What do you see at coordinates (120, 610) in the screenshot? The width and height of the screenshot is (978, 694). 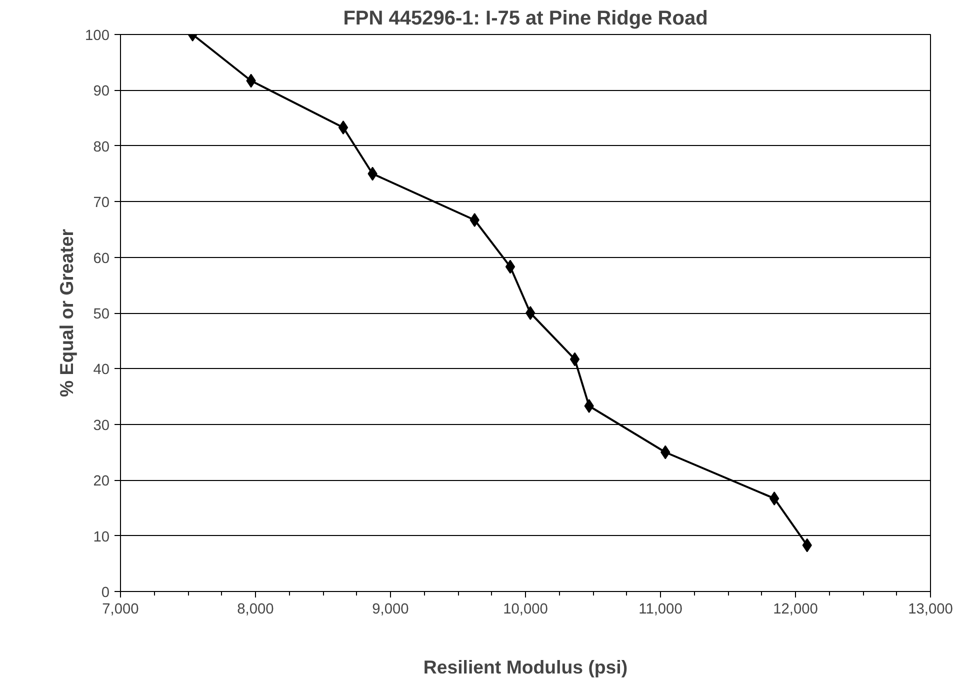 I see `x-tick-label: 7,000` at bounding box center [120, 610].